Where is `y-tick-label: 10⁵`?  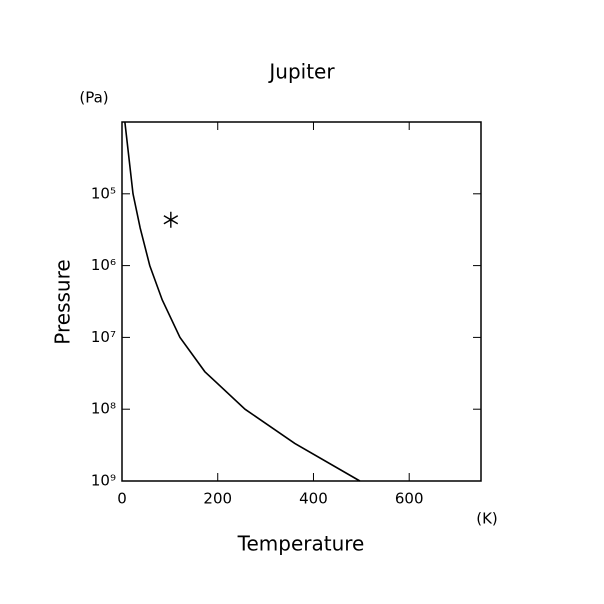
y-tick-label: 10⁵ is located at coordinates (103, 193).